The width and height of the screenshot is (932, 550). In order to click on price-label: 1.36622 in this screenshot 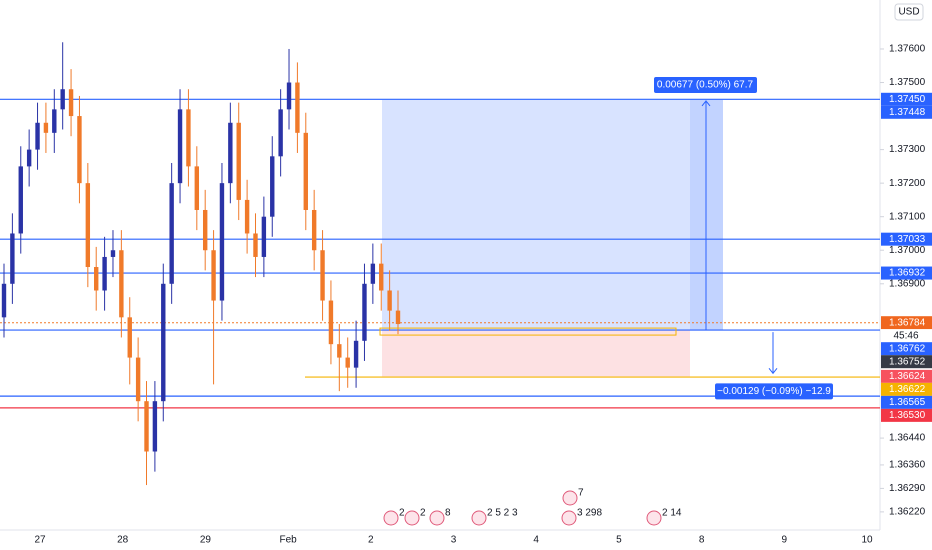, I will do `click(907, 389)`.